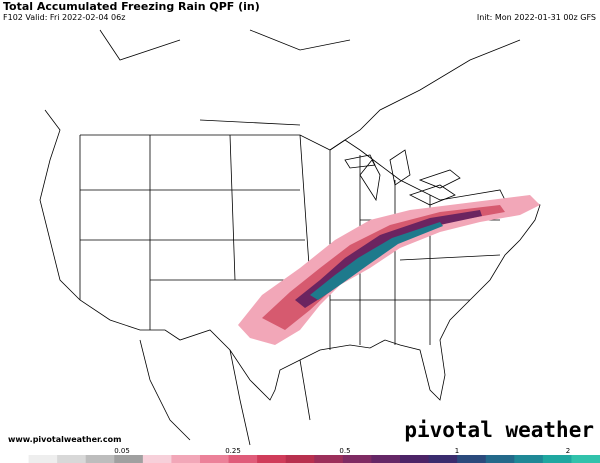 The width and height of the screenshot is (600, 463). What do you see at coordinates (64, 17) in the screenshot?
I see `valid-time: F102 Valid: Fri 2022-02-04 06z` at bounding box center [64, 17].